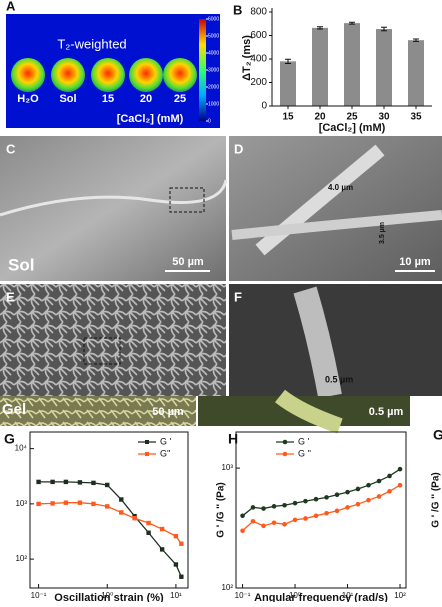  Describe the element at coordinates (382, 233) in the screenshot. I see `width-label: 3.5 µm` at that location.